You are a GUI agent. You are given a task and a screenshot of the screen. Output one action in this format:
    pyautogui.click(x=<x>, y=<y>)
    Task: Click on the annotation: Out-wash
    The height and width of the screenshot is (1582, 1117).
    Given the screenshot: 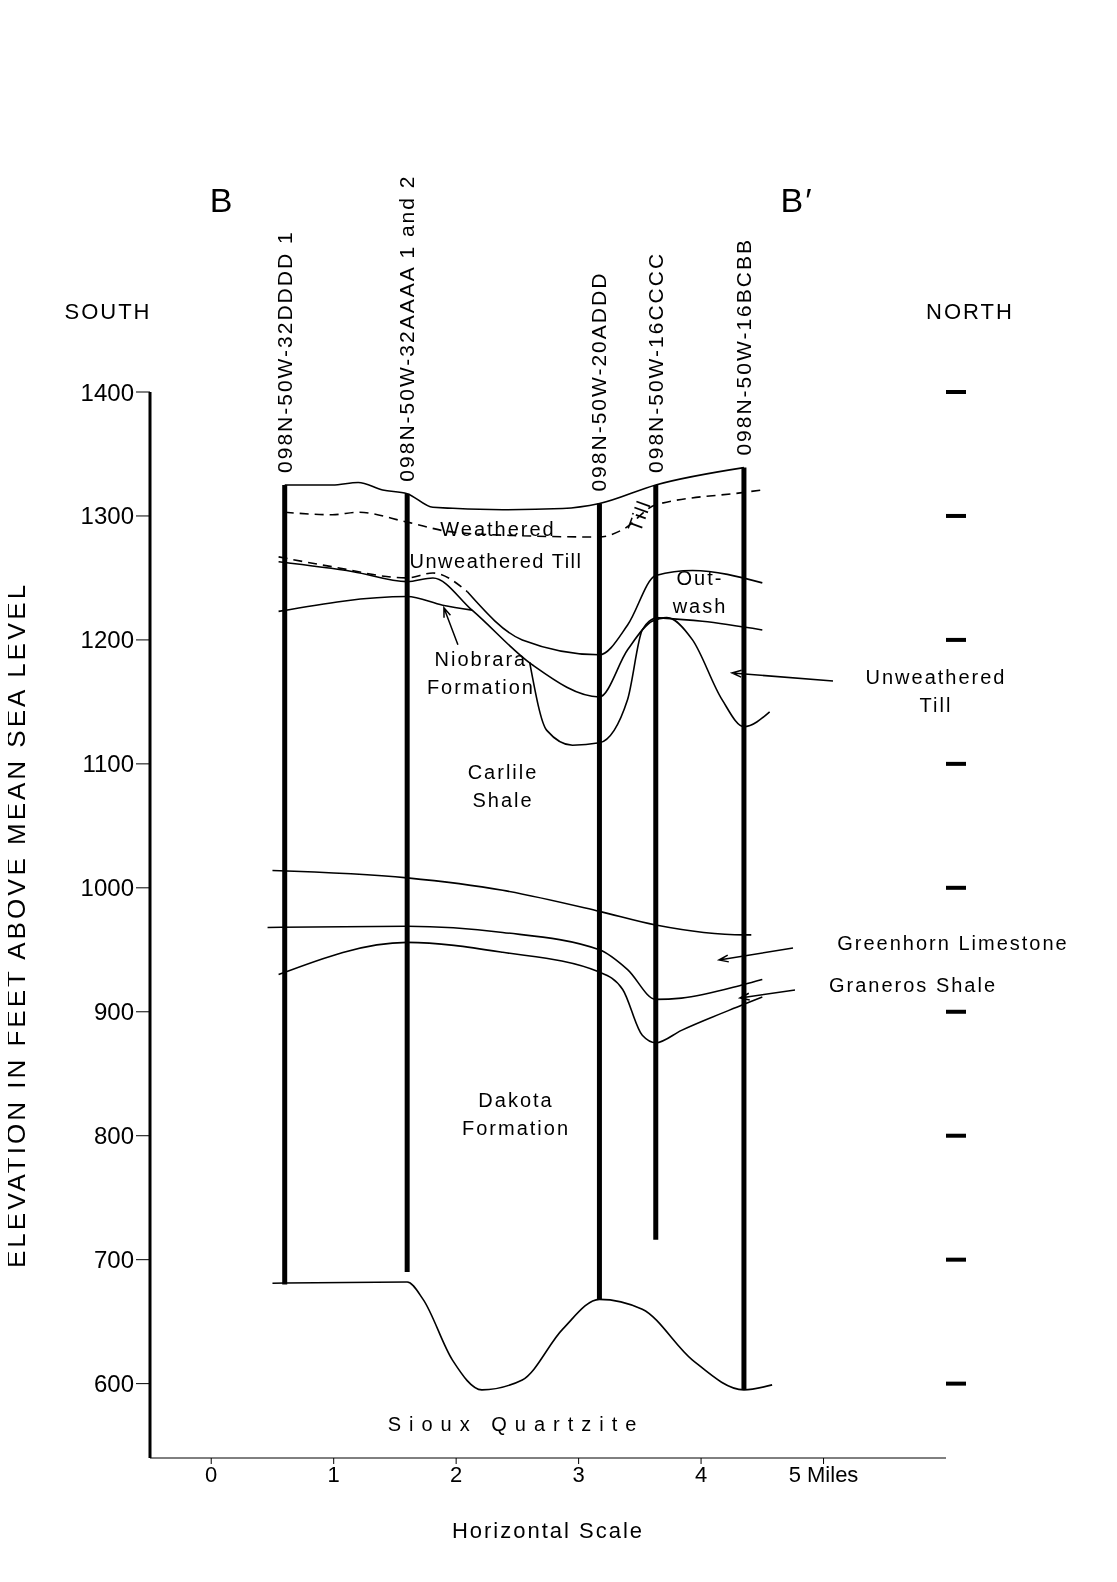 What is the action you would take?
    pyautogui.click(x=699, y=592)
    